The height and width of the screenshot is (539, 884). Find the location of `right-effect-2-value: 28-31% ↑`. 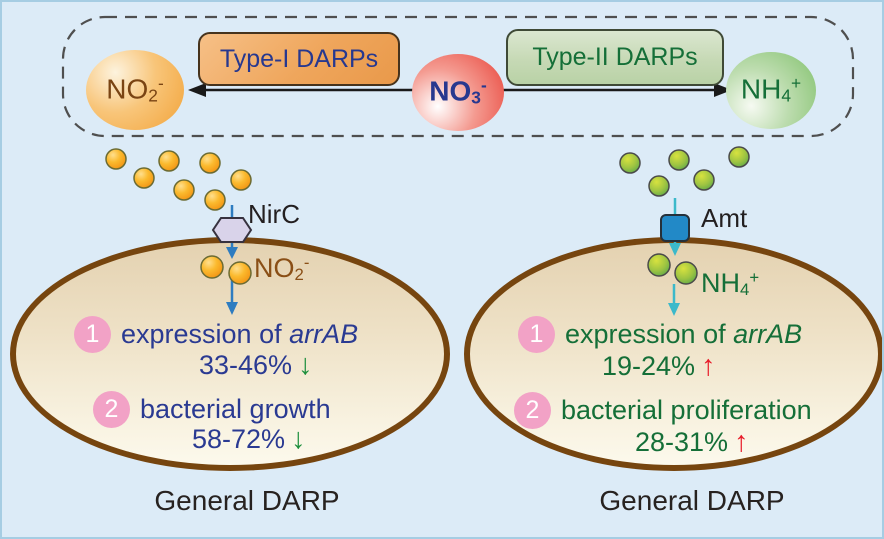

right-effect-2-value: 28-31% ↑ is located at coordinates (692, 442).